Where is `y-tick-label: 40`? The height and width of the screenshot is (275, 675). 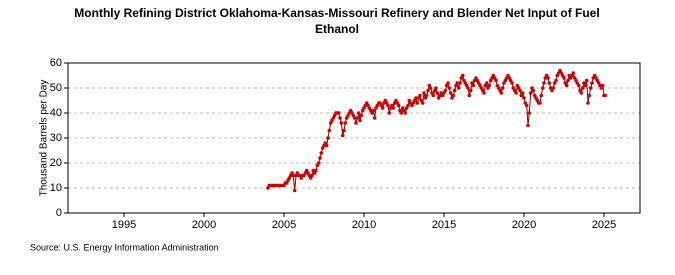 y-tick-label: 40 is located at coordinates (56, 113).